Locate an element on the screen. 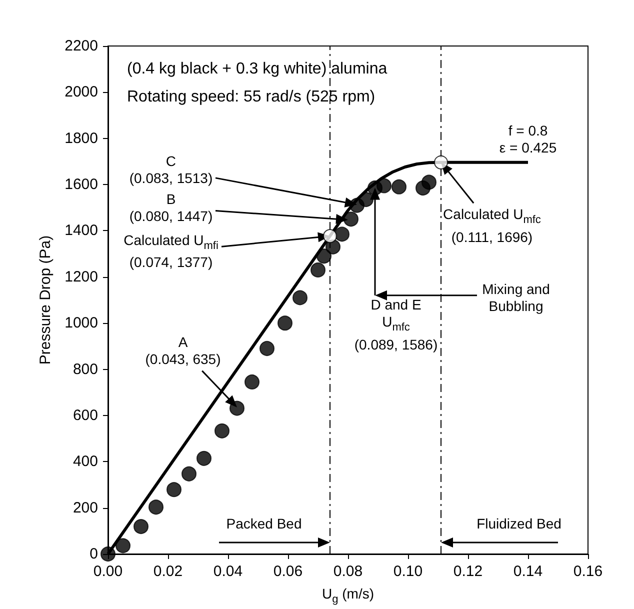 This screenshot has height=609, width=634. annotation: Calculated U$_{mfc}$ (0.111, 1696) is located at coordinates (492, 226).